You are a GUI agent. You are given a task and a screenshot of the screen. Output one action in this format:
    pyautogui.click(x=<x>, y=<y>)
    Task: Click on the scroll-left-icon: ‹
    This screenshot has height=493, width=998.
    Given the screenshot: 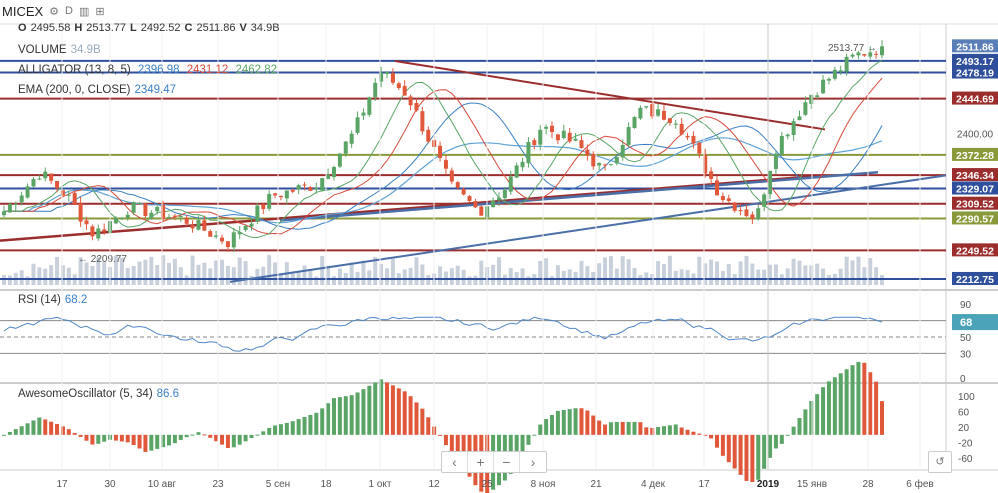 What is the action you would take?
    pyautogui.click(x=455, y=462)
    